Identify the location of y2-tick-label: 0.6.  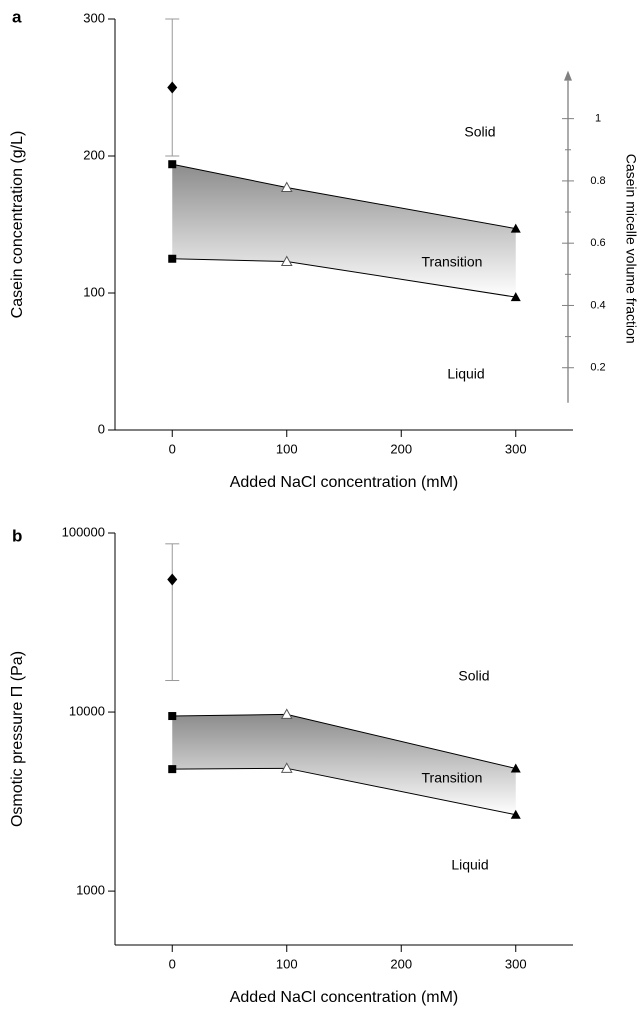
(597, 243).